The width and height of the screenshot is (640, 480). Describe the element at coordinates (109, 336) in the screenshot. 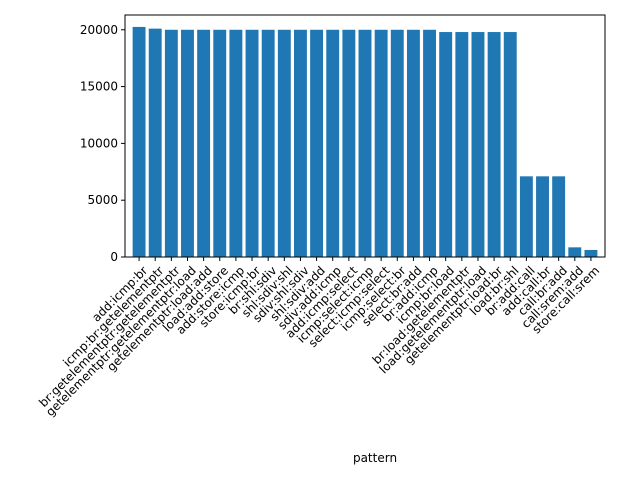

I see `x-tick-label: br:getelementptr:getelementptr` at that location.